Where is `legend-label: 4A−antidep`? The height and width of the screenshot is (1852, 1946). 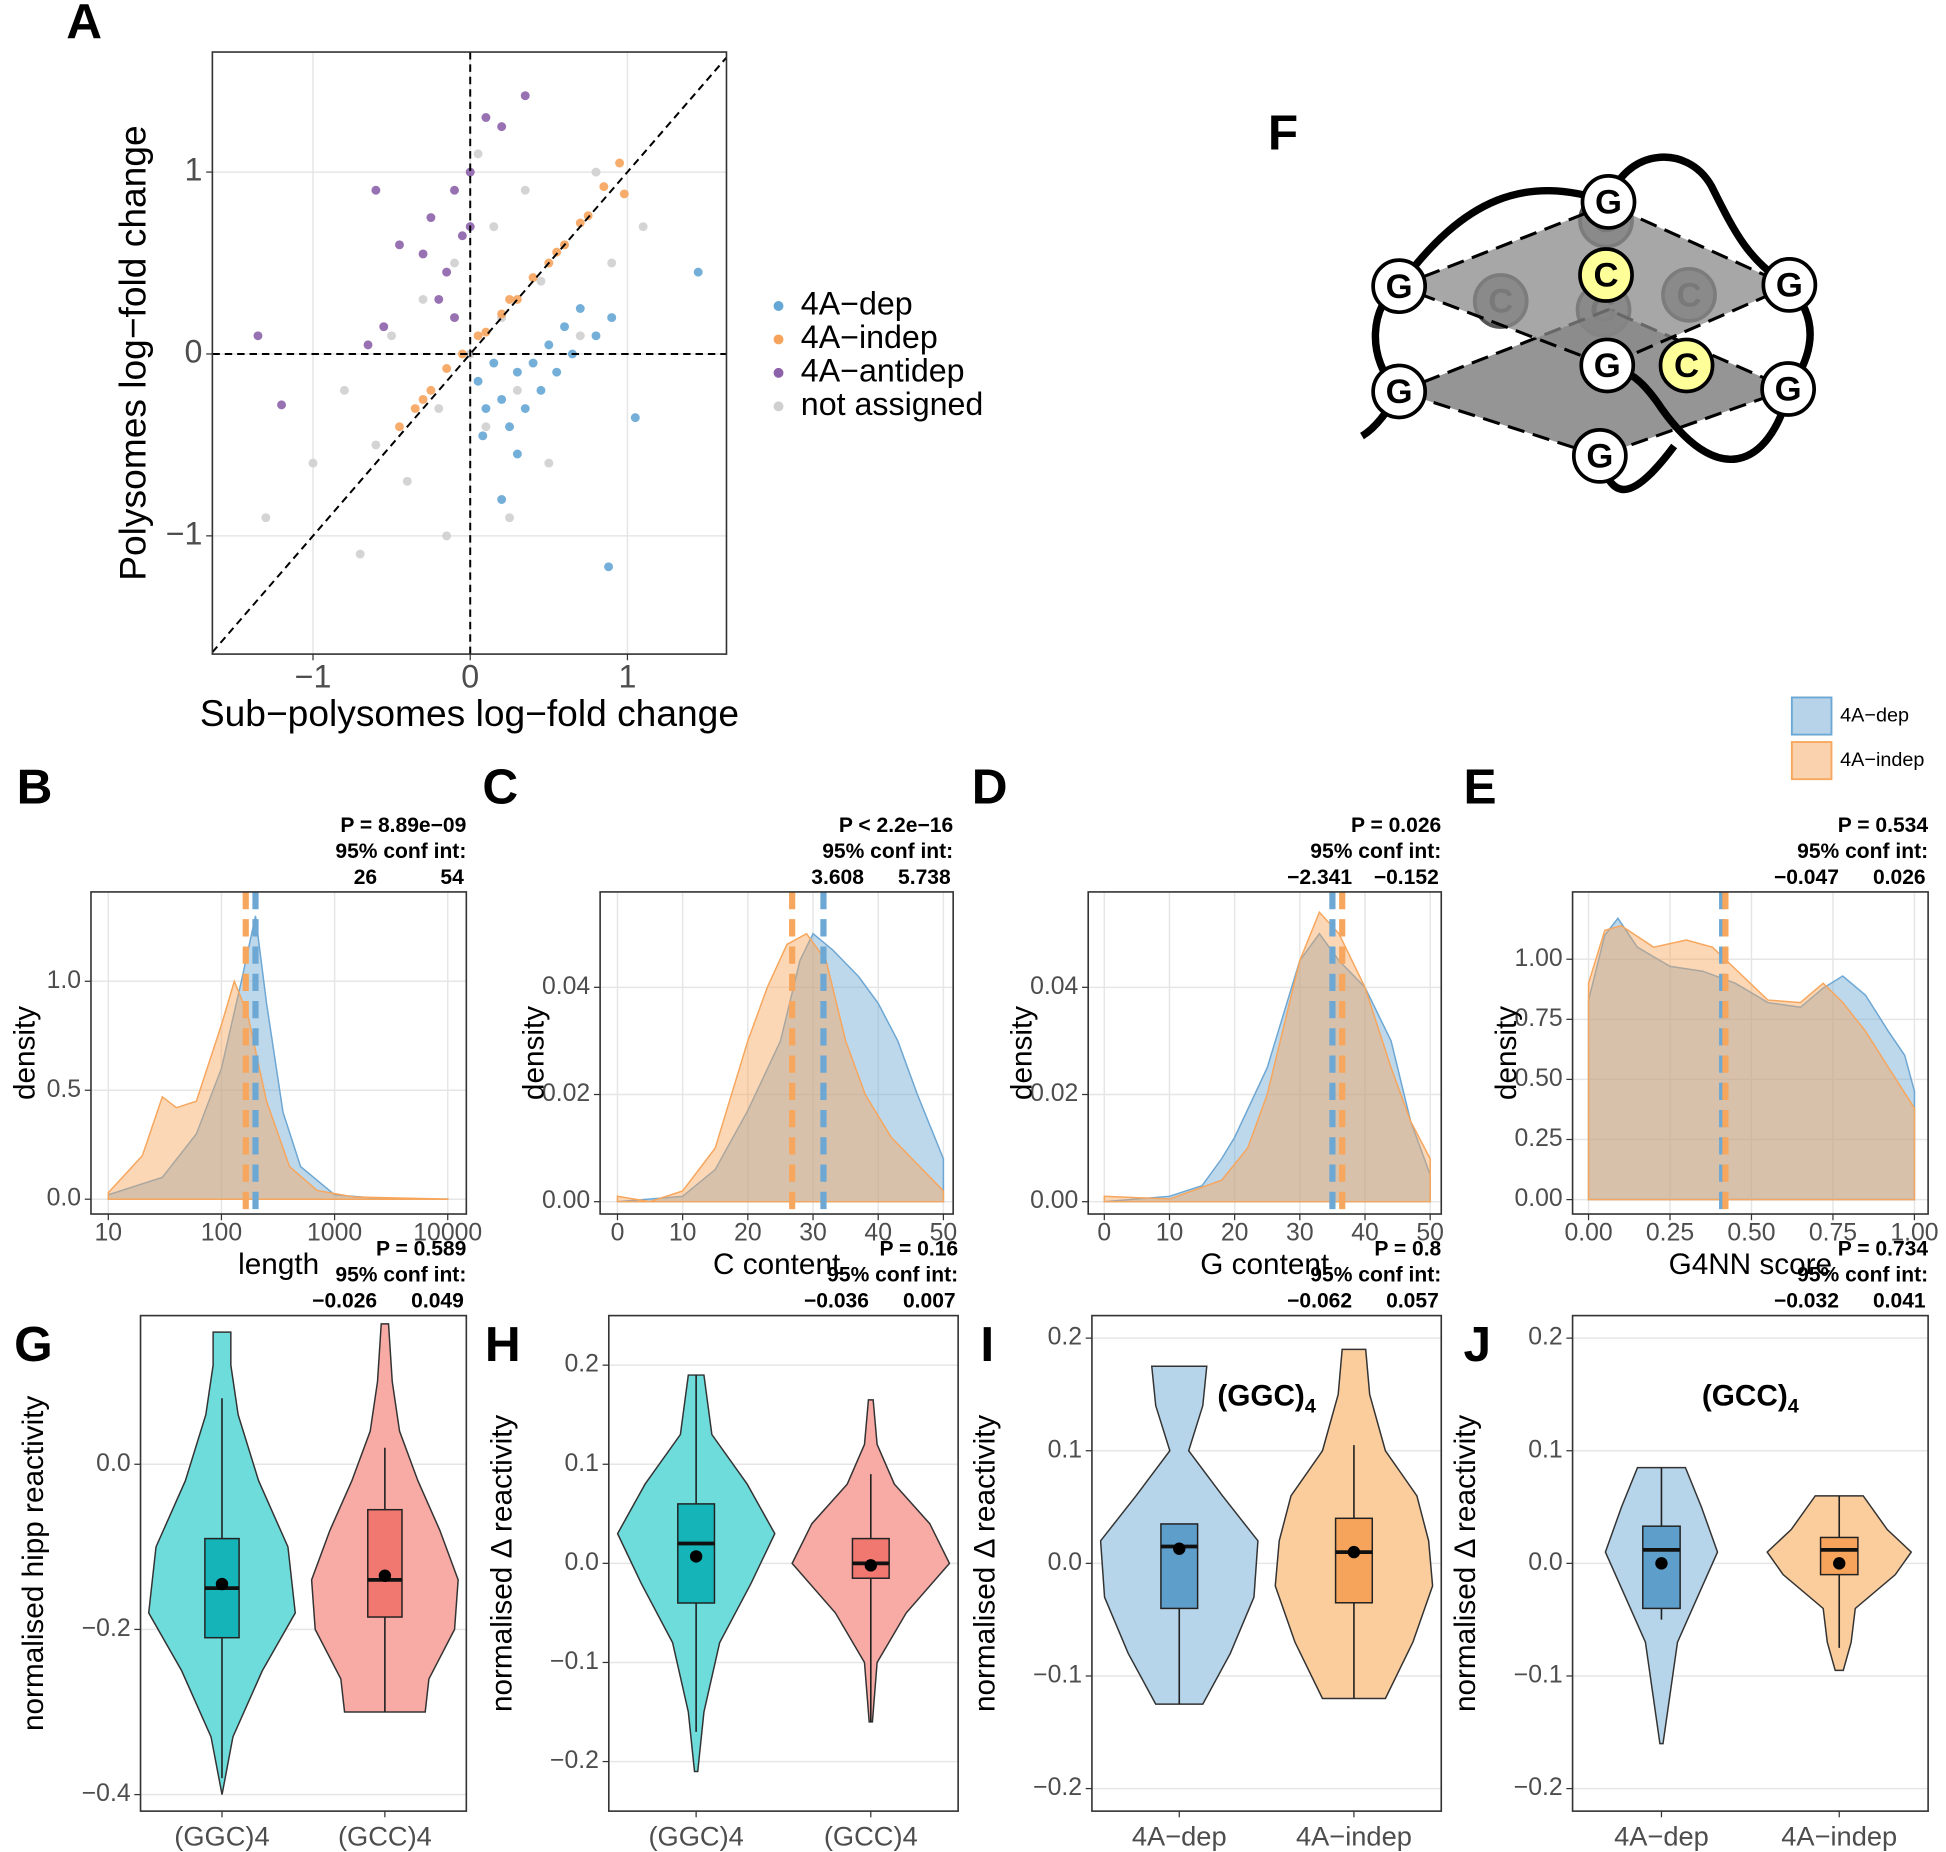 legend-label: 4A−antidep is located at coordinates (883, 370).